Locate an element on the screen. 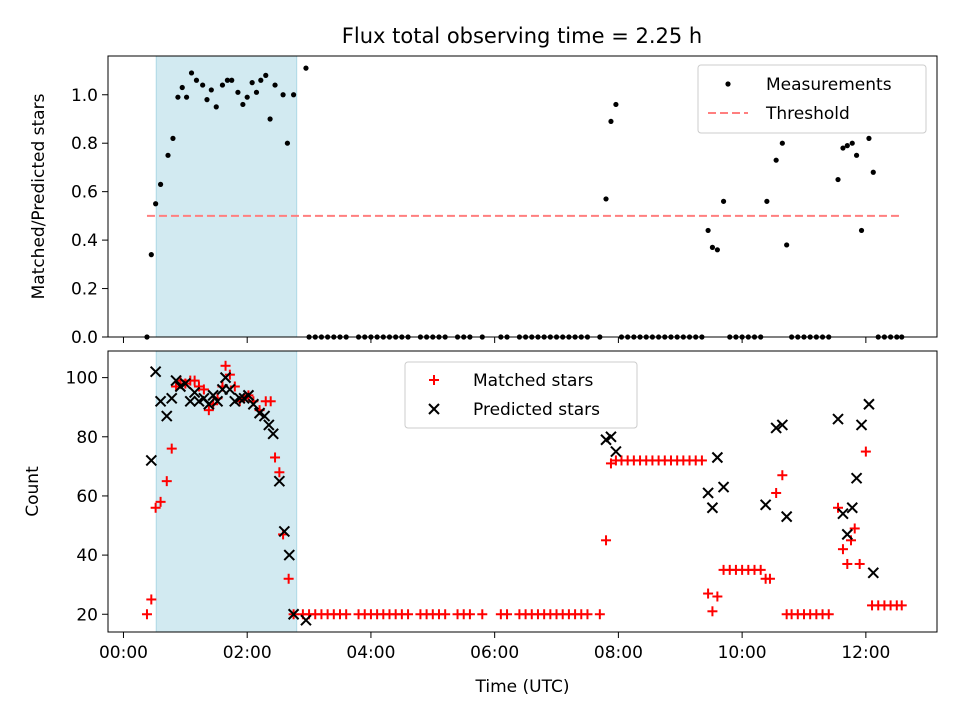  y-tick-label: 1.0 is located at coordinates (84, 96).